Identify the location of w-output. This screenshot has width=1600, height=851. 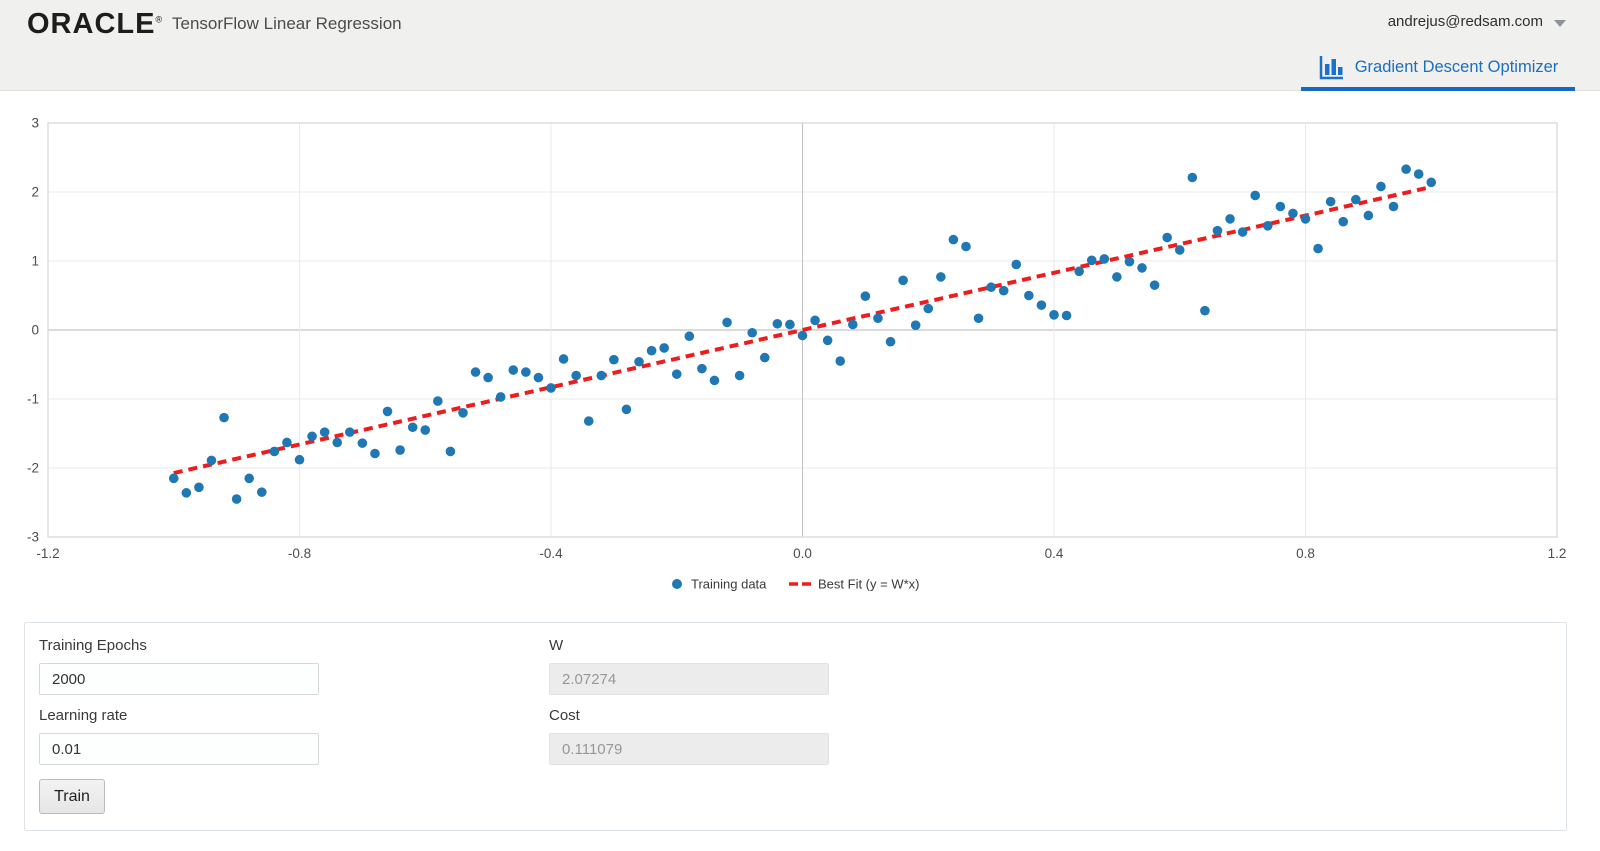
(689, 679).